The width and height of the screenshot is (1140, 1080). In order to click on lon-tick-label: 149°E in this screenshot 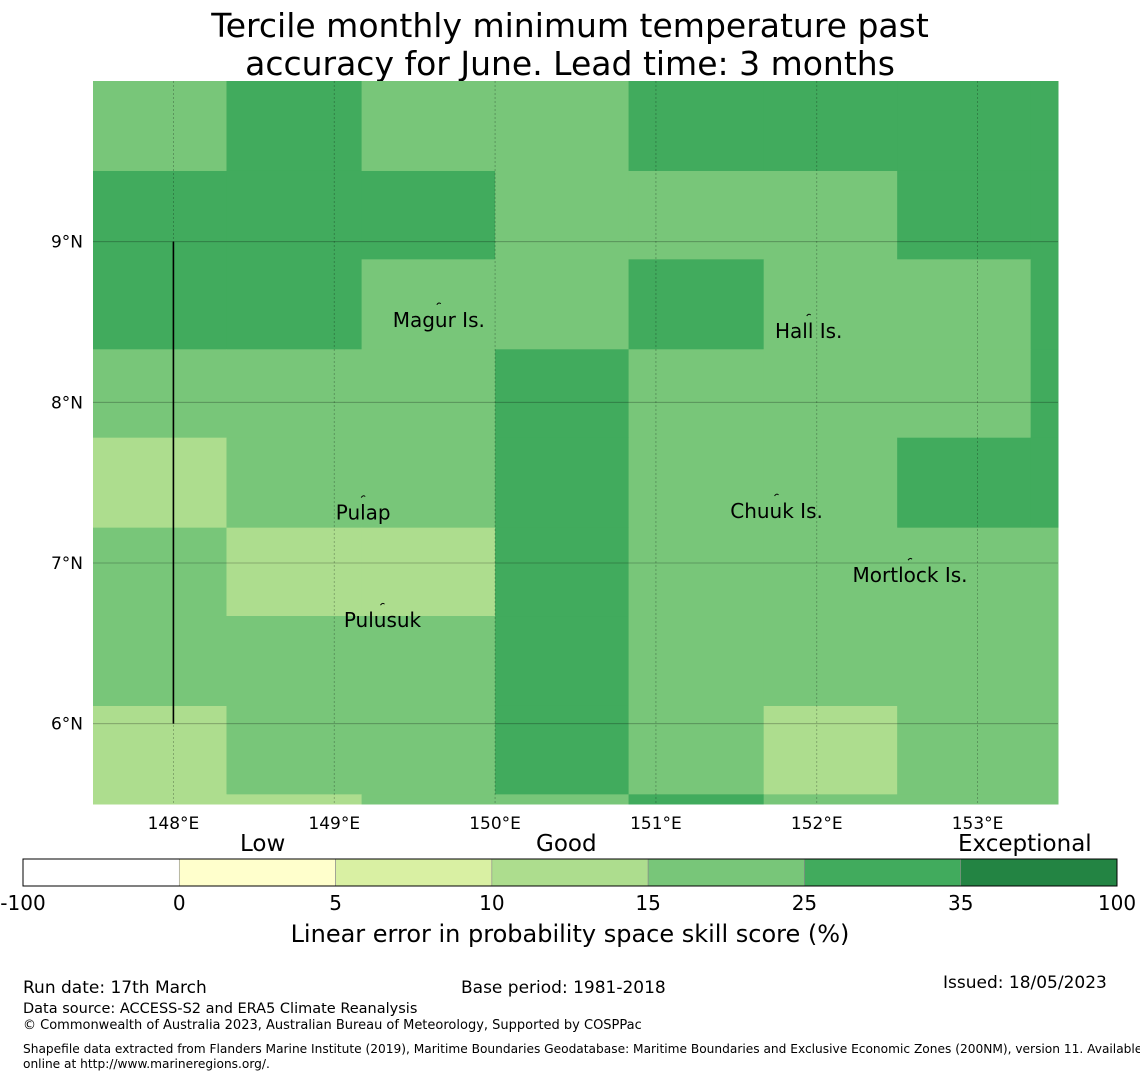, I will do `click(334, 822)`.